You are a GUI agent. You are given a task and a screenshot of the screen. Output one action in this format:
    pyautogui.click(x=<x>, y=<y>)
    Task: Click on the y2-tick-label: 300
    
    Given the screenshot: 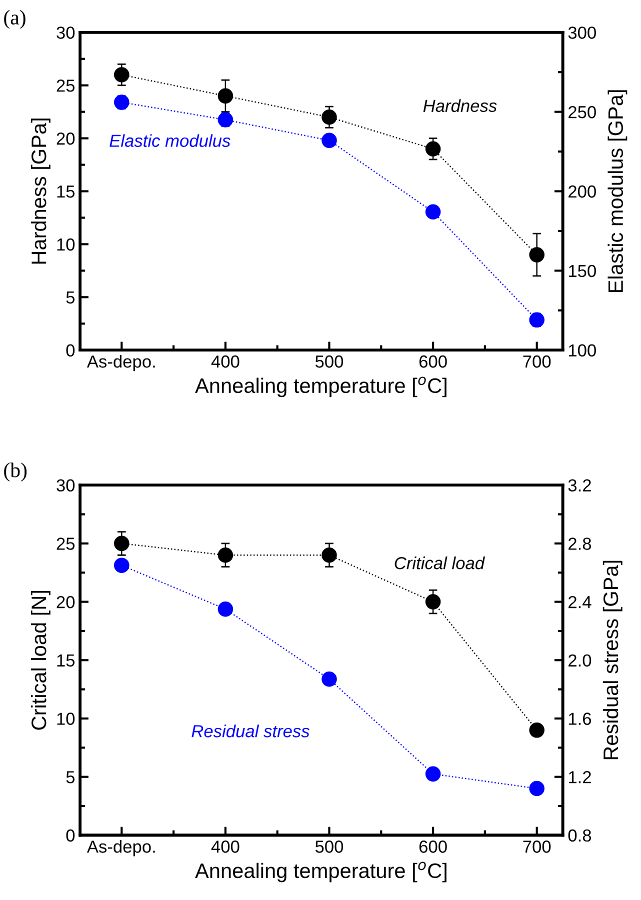 What is the action you would take?
    pyautogui.click(x=582, y=32)
    